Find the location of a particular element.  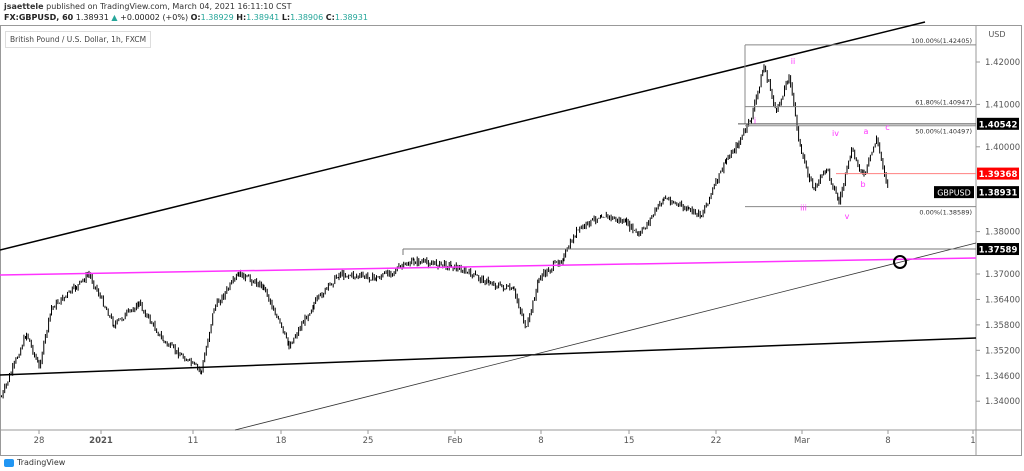

wave-label: i is located at coordinates (755, 120).